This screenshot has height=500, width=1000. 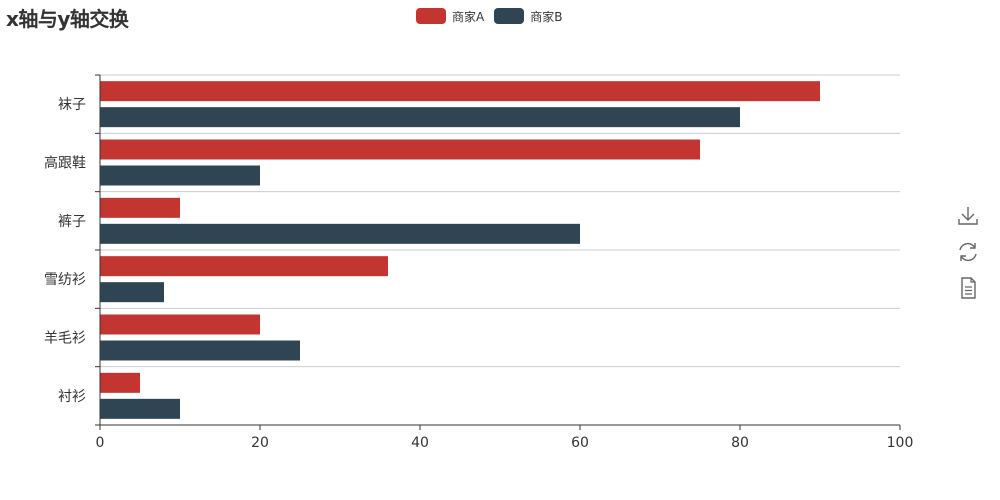 What do you see at coordinates (67, 19) in the screenshot?
I see `chart-title: x轴与y轴交换` at bounding box center [67, 19].